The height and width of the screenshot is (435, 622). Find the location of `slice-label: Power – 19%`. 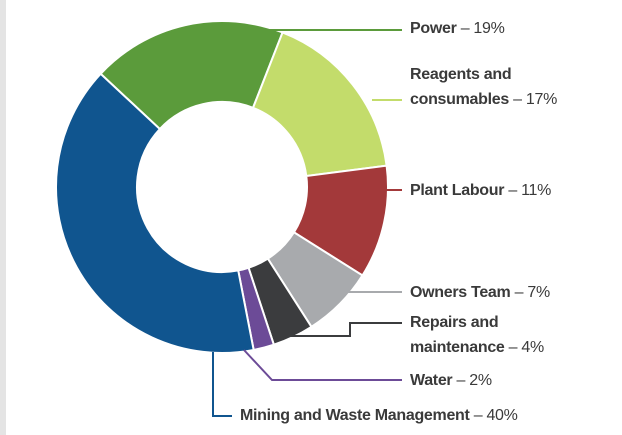

slice-label: Power – 19% is located at coordinates (497, 28).